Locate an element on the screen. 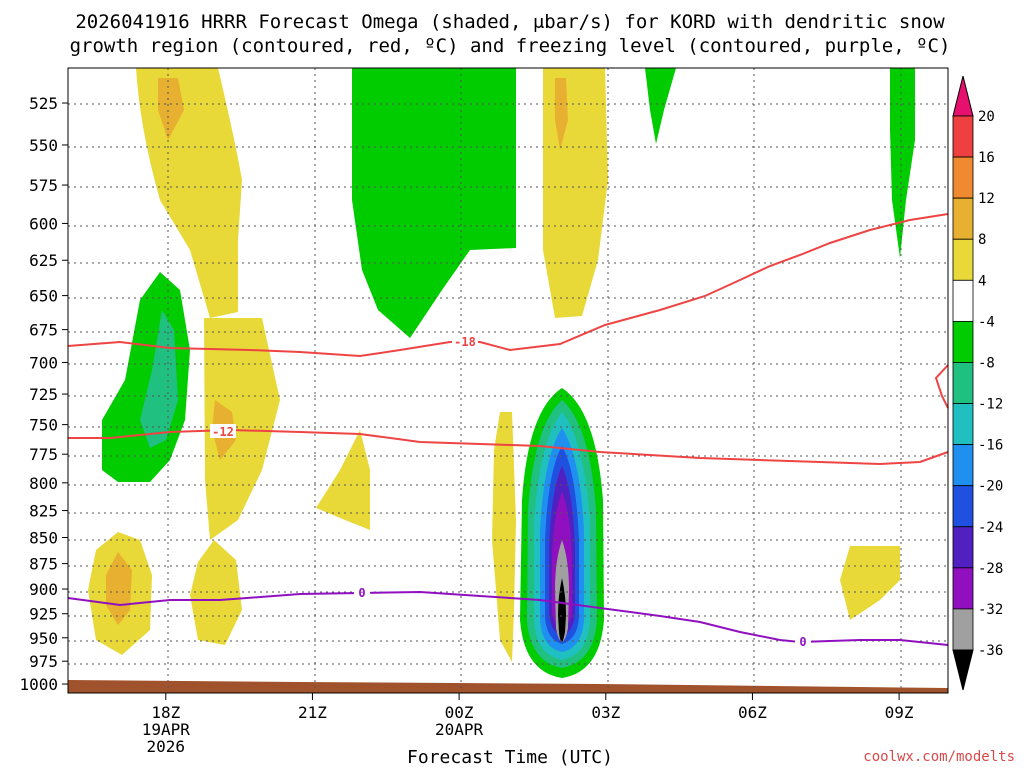 This screenshot has width=1024, height=768. y-tick-label: 725 is located at coordinates (43, 394).